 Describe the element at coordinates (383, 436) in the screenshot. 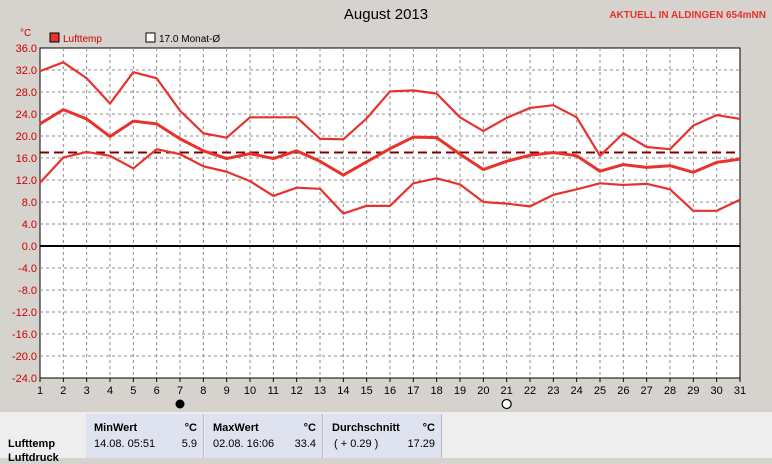

I see `avg-value-box: Durchschnitt °C ( + 0.29 ) 17.29` at that location.